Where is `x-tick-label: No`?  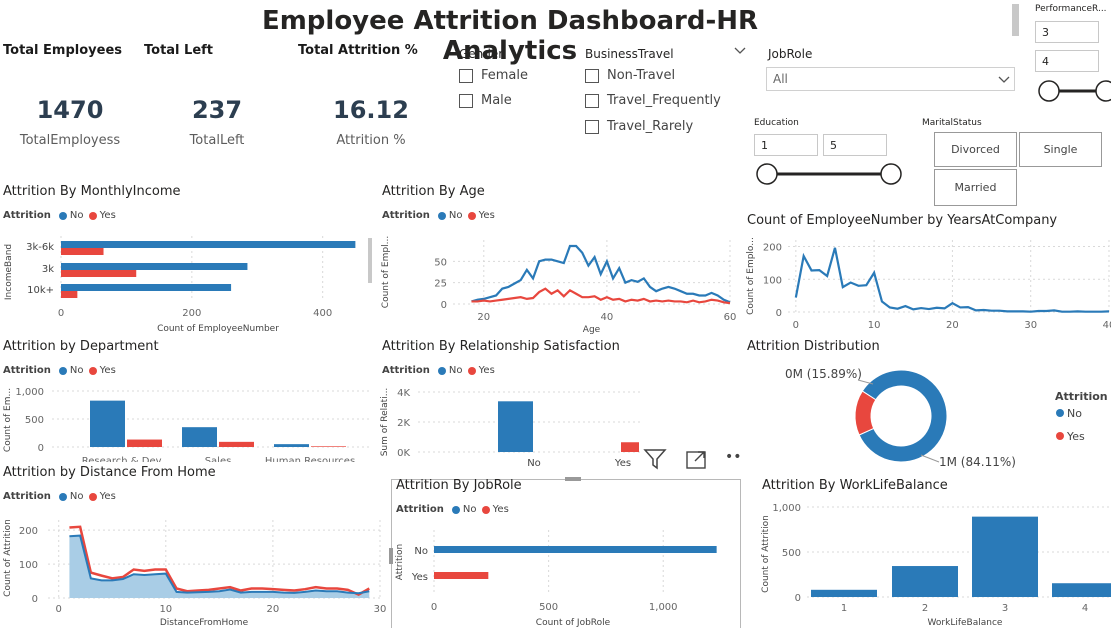
x-tick-label: No is located at coordinates (534, 463).